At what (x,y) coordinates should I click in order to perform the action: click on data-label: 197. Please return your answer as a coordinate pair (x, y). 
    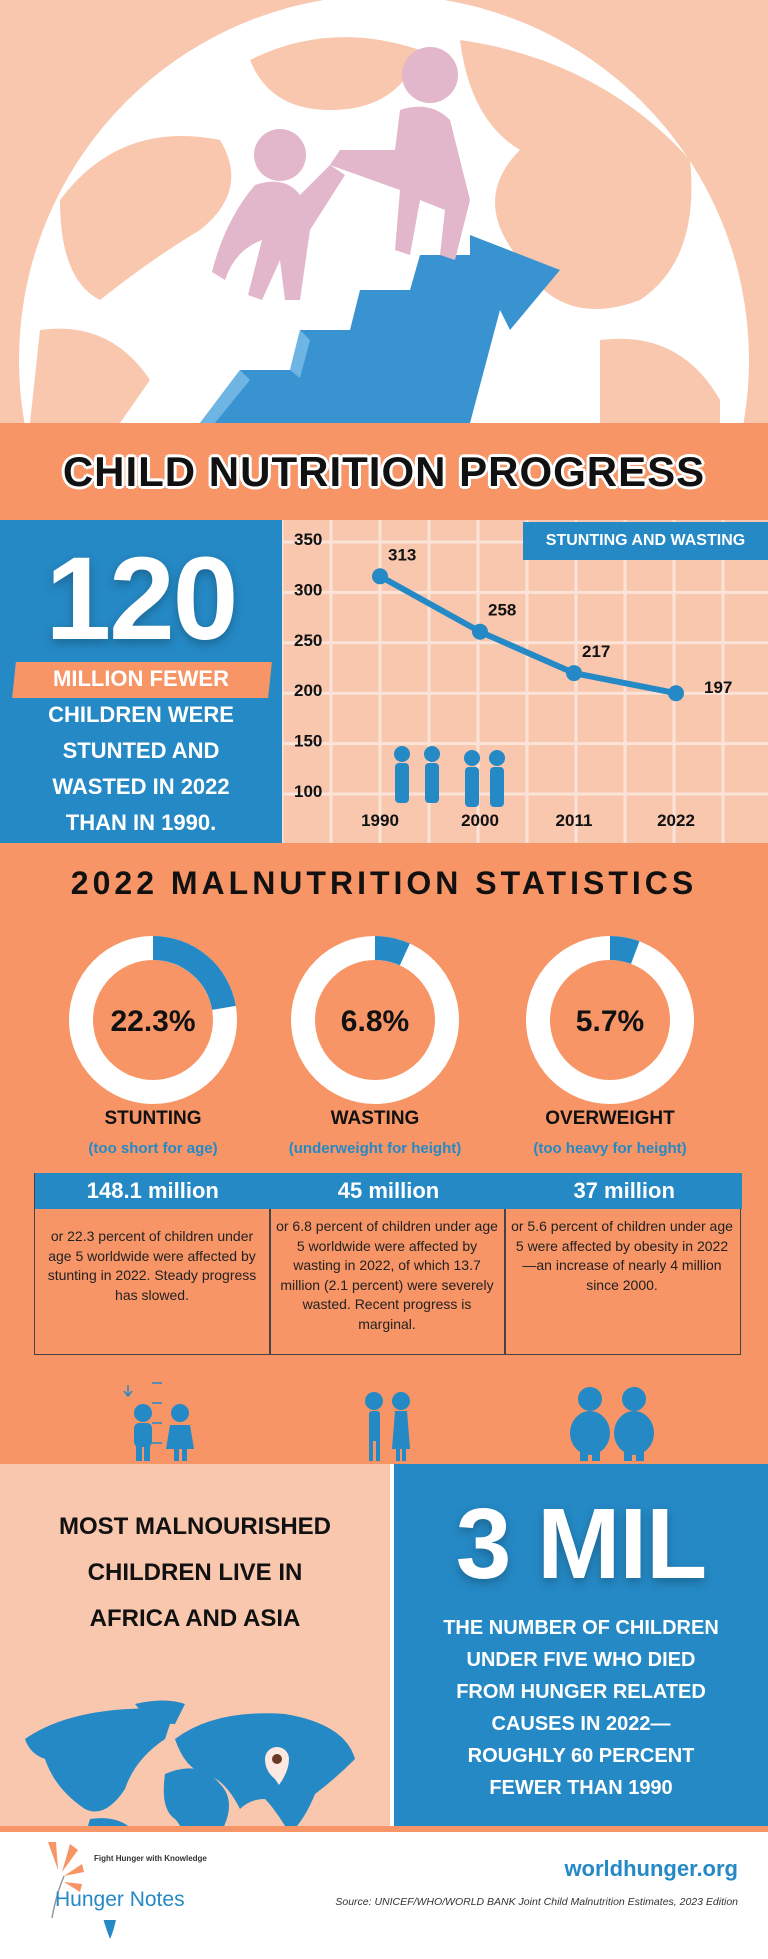
    Looking at the image, I should click on (718, 687).